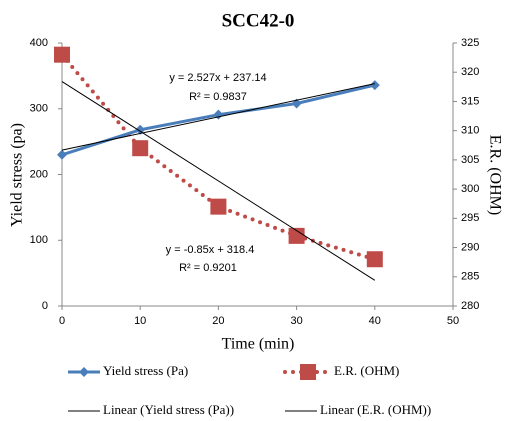  I want to click on y2-tick-label: 280, so click(470, 306).